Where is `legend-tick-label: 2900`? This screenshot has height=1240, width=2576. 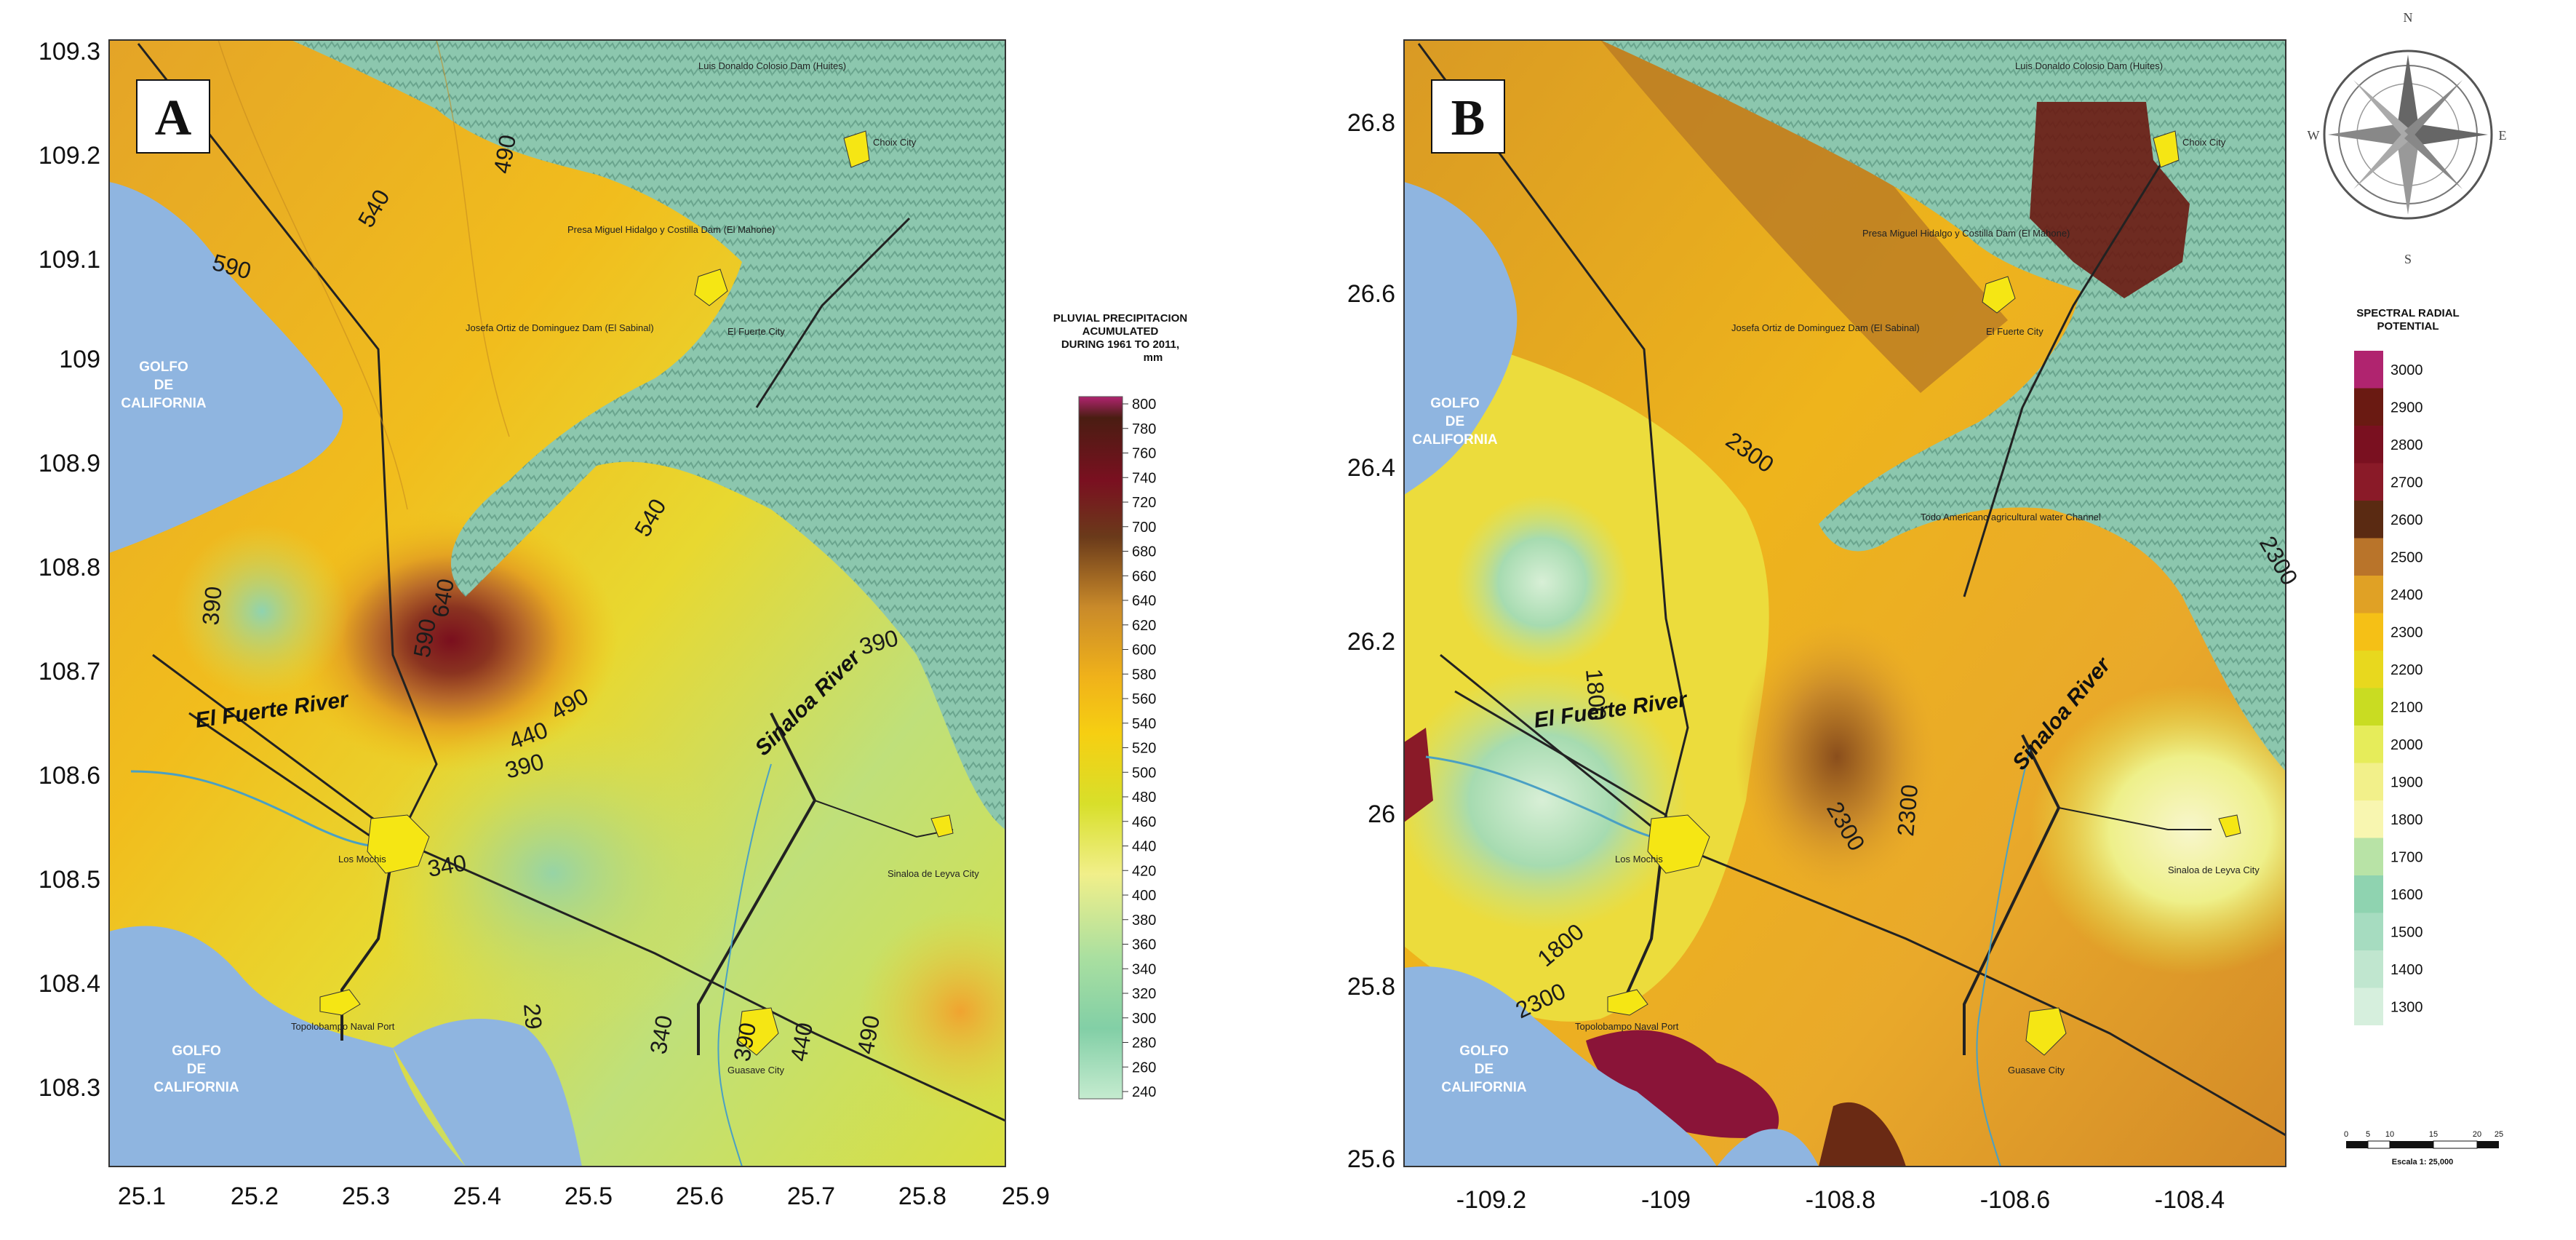
legend-tick-label: 2900 is located at coordinates (2406, 408).